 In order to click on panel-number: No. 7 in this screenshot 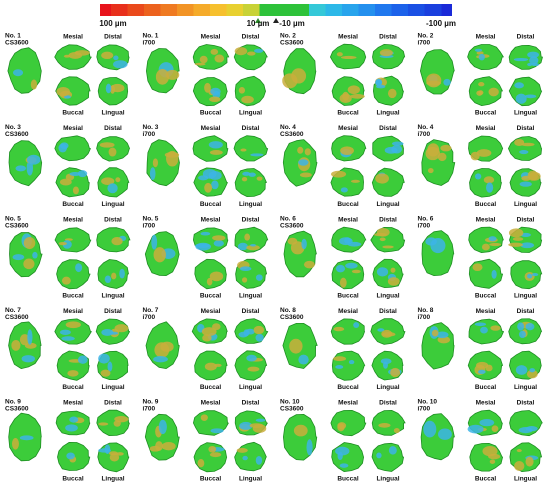, I will do `click(13, 310)`.